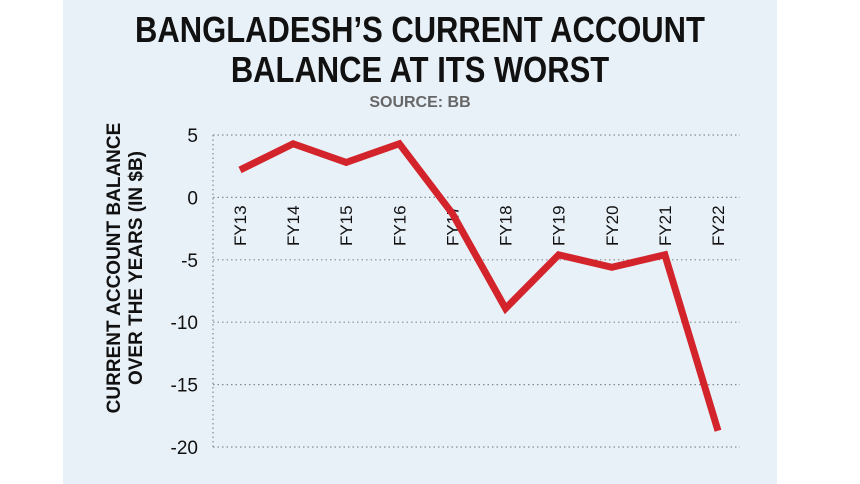 This screenshot has width=860, height=484. I want to click on x-tick-label: FY18, so click(506, 225).